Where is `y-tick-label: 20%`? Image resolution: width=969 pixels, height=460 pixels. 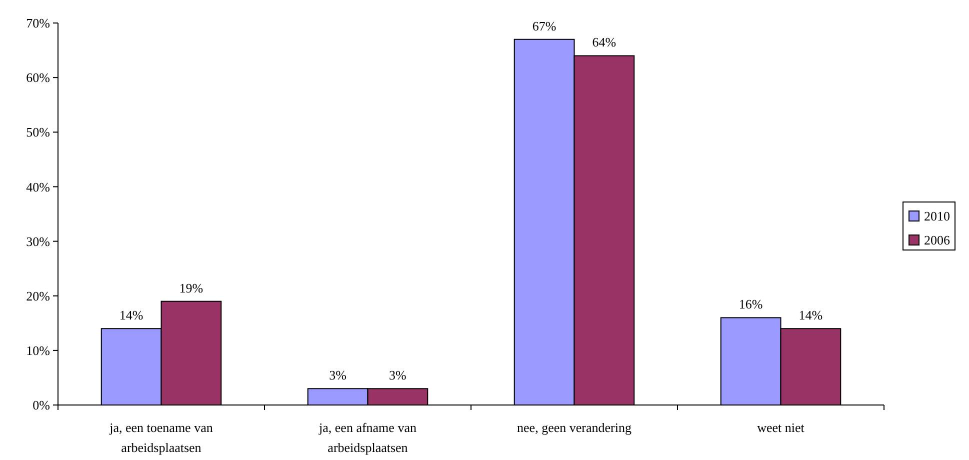 y-tick-label: 20% is located at coordinates (38, 296).